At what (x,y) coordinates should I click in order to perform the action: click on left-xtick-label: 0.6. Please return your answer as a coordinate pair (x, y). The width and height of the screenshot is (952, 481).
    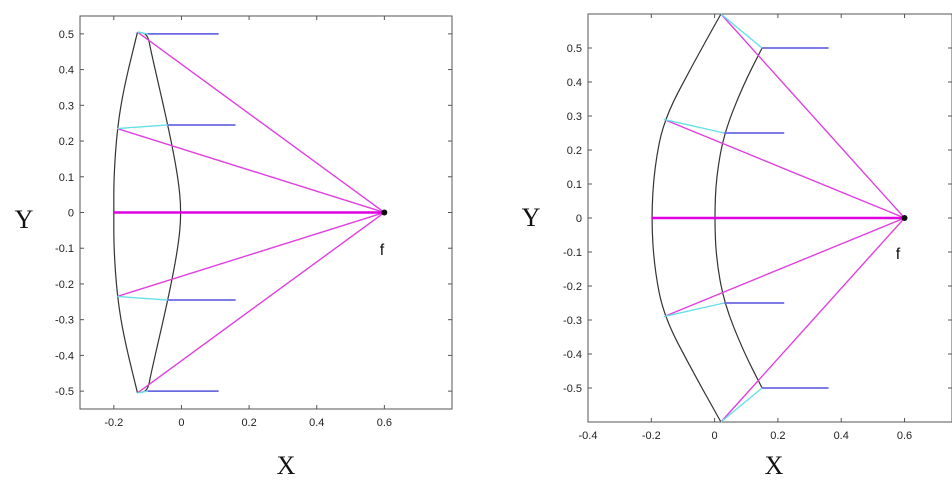
    Looking at the image, I should click on (384, 423).